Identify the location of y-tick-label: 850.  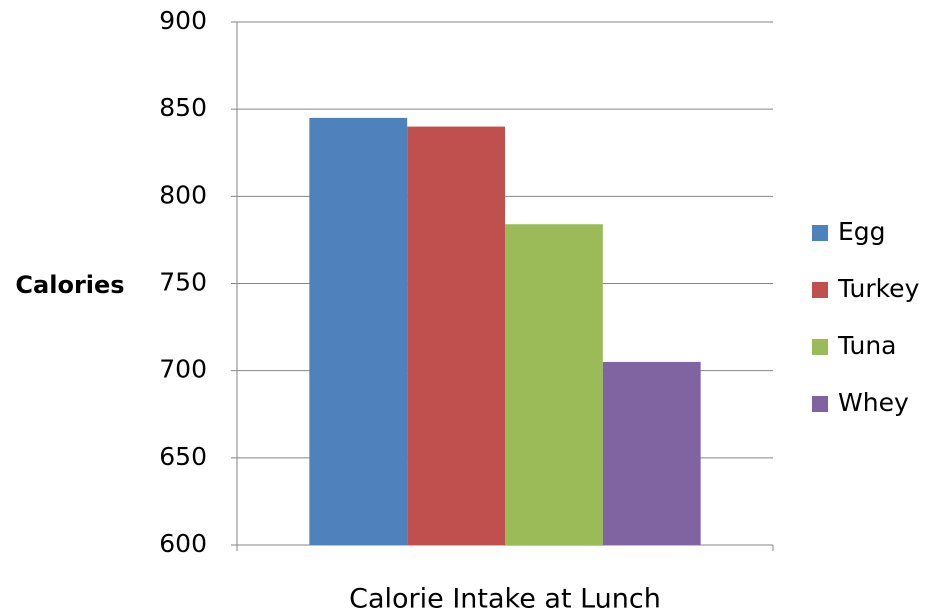
(183, 107).